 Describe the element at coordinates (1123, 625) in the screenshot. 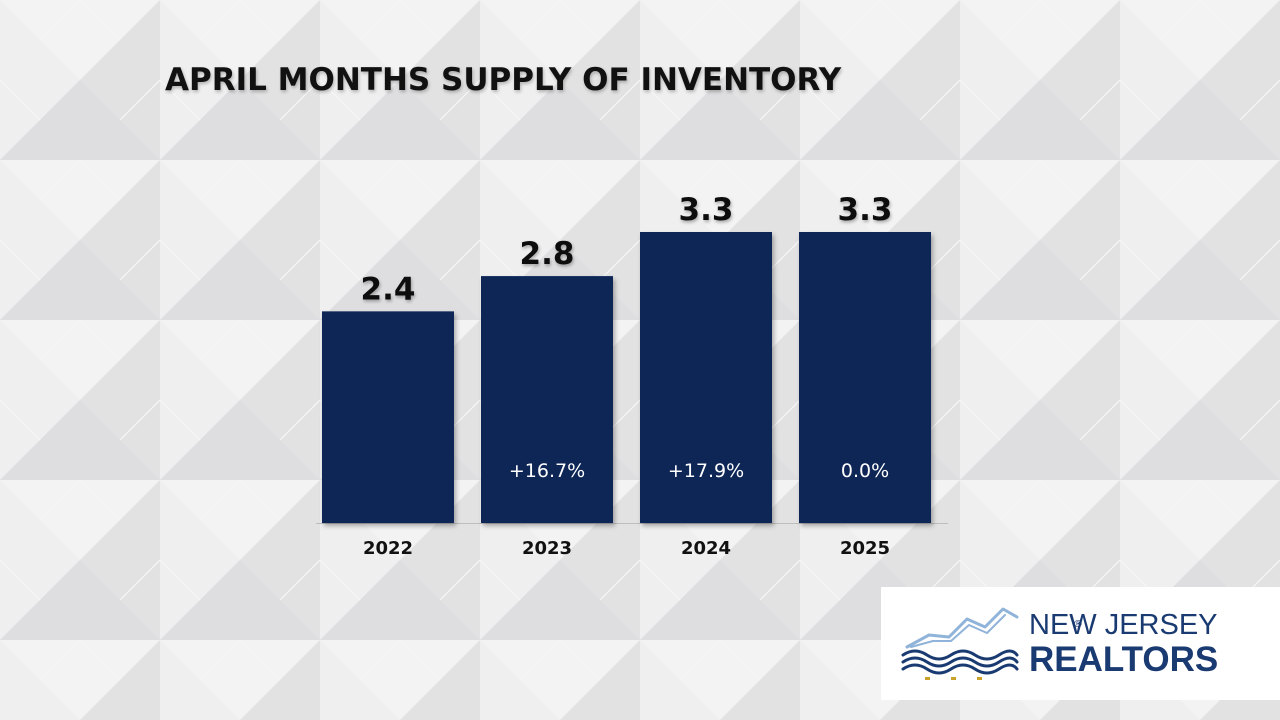

I see `logo-line1: NEW JERSEY` at that location.